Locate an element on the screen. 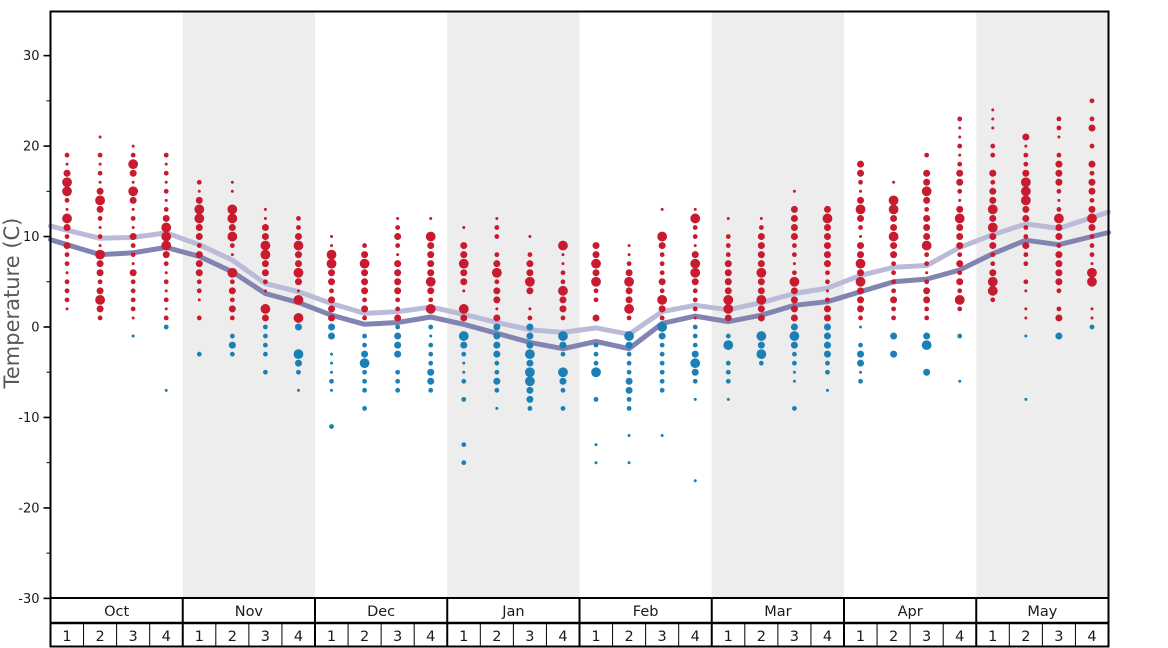 The image size is (1168, 648). month-cell-label-mar: Mar is located at coordinates (777, 612).